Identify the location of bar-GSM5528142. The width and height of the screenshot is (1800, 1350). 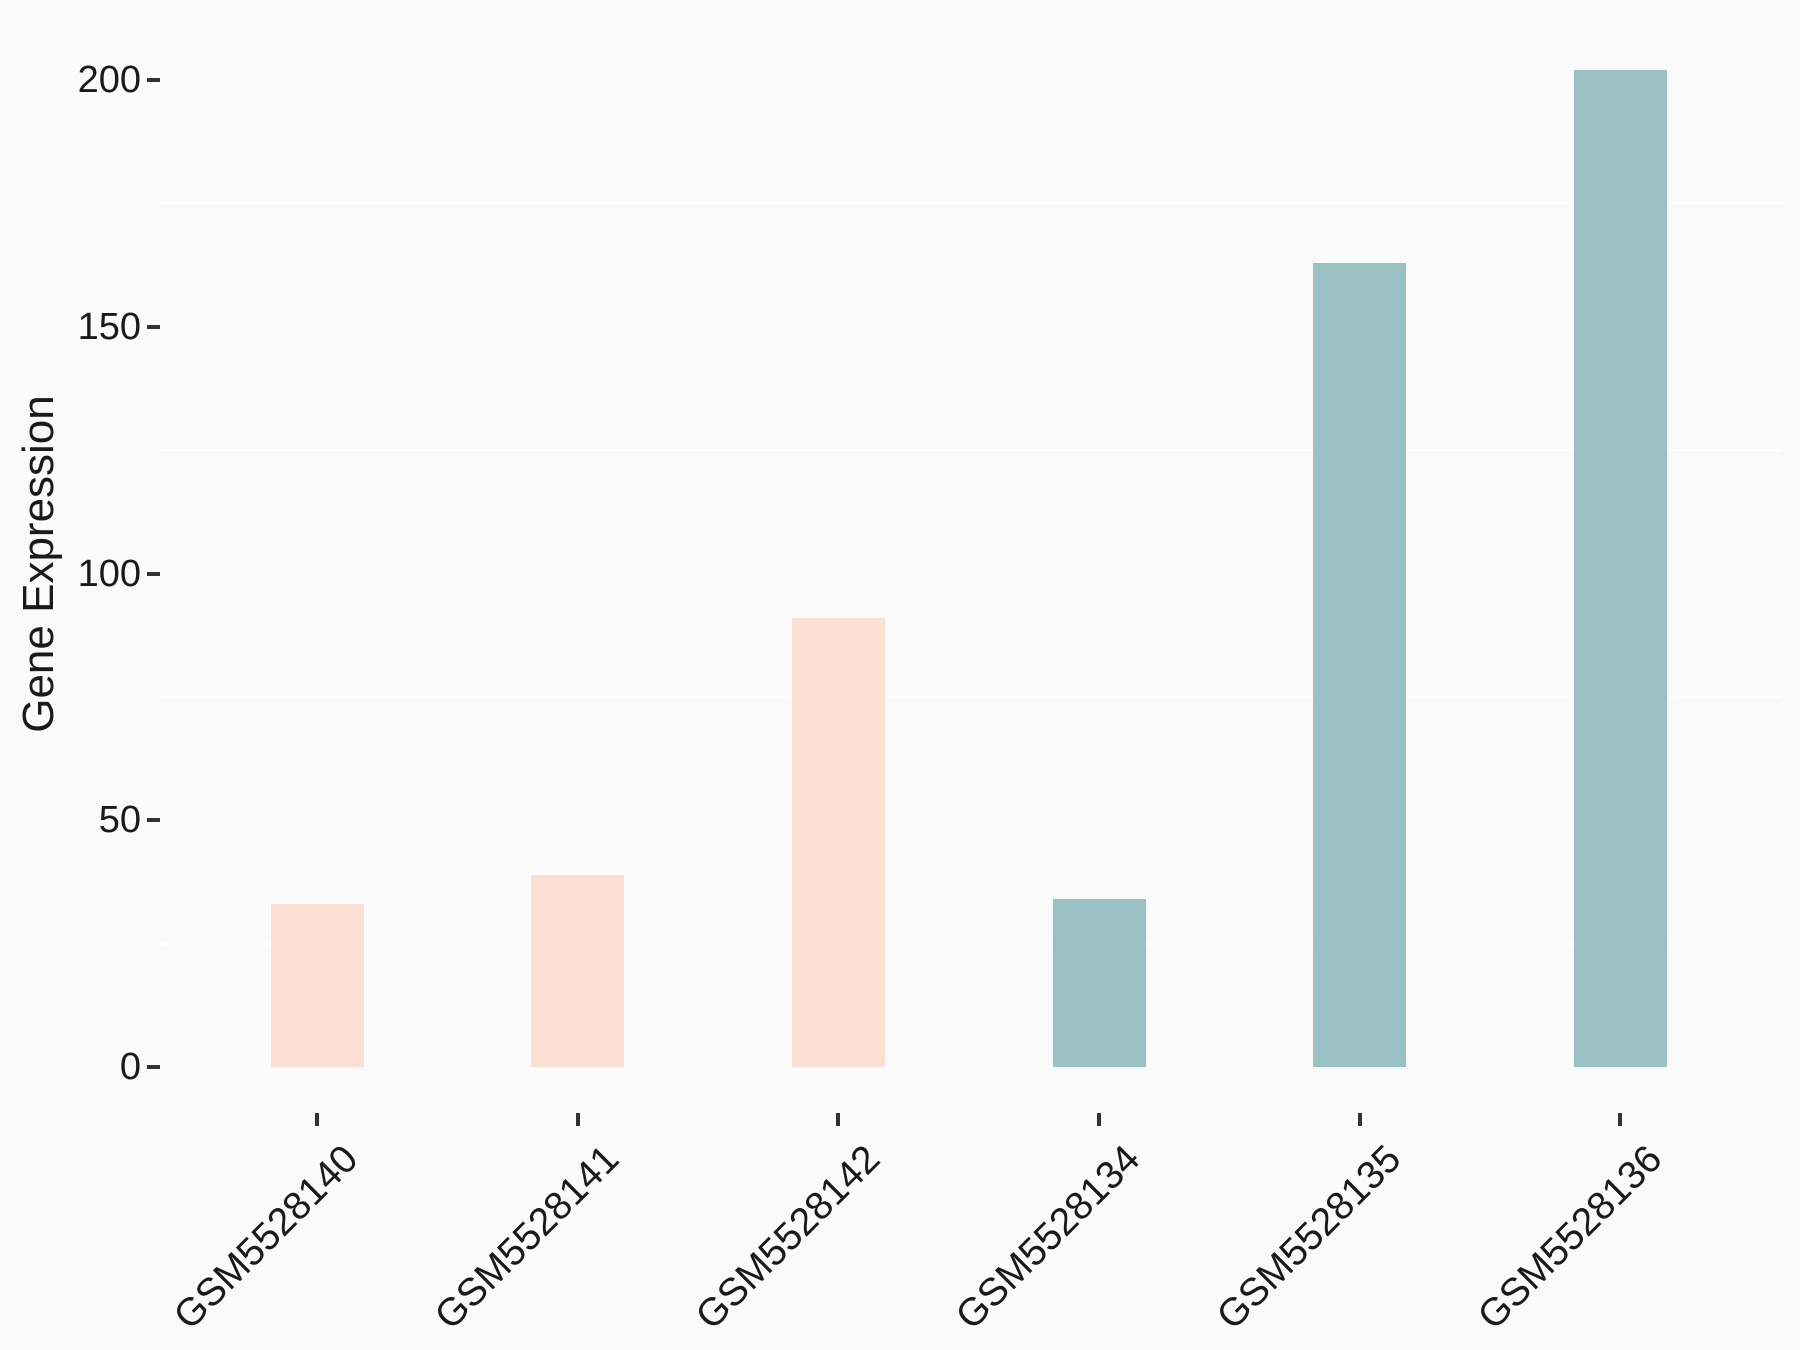
(838, 842).